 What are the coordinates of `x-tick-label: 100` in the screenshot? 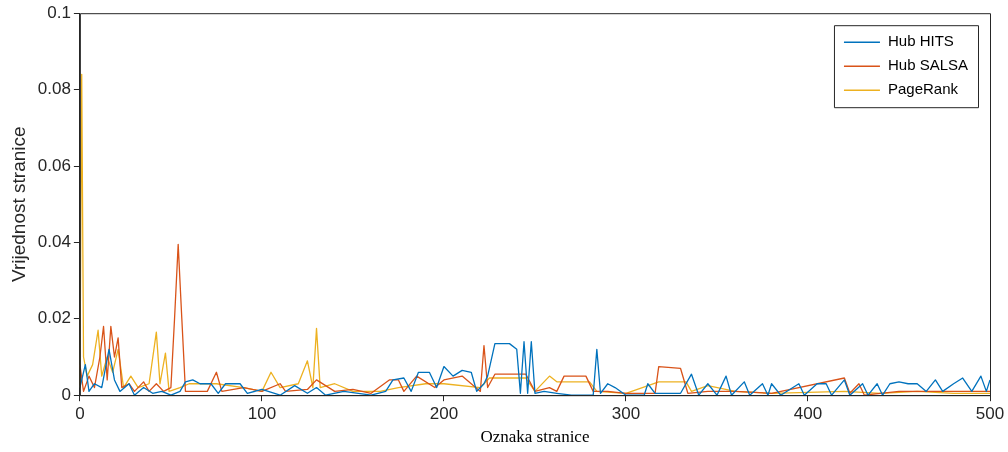 It's located at (262, 414).